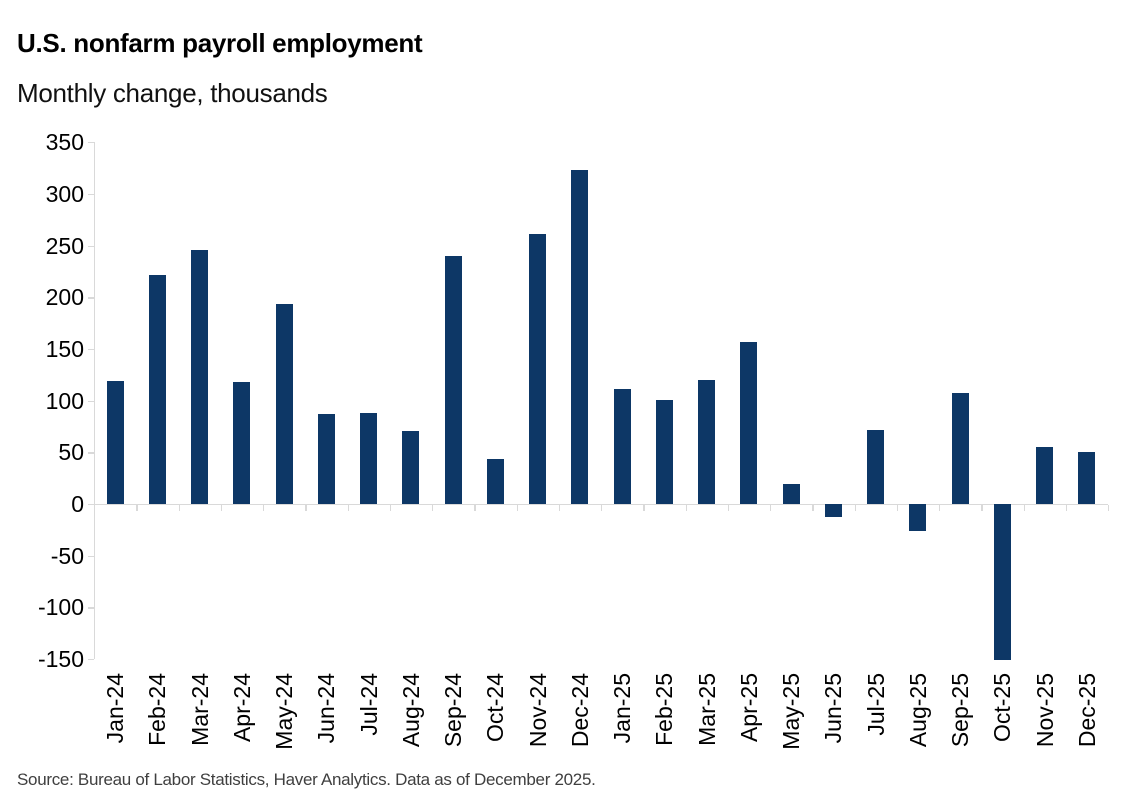 The height and width of the screenshot is (800, 1141). I want to click on y-axis-label: -150, so click(60, 659).